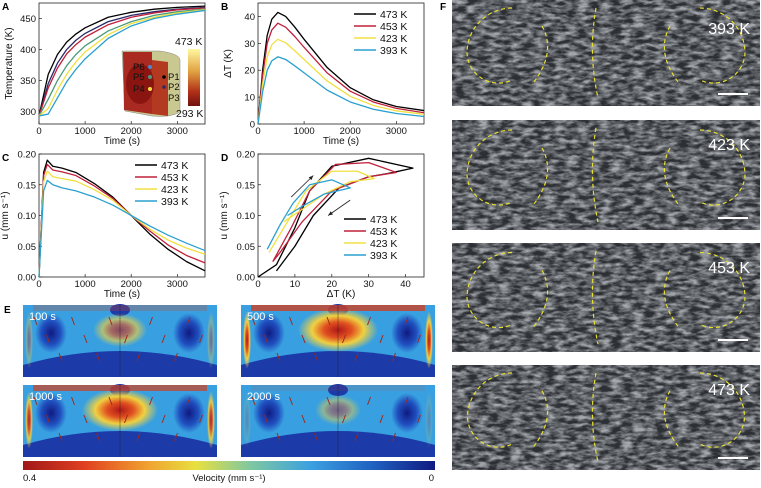  What do you see at coordinates (85, 284) in the screenshot?
I see `x-tick-label: 1000` at bounding box center [85, 284].